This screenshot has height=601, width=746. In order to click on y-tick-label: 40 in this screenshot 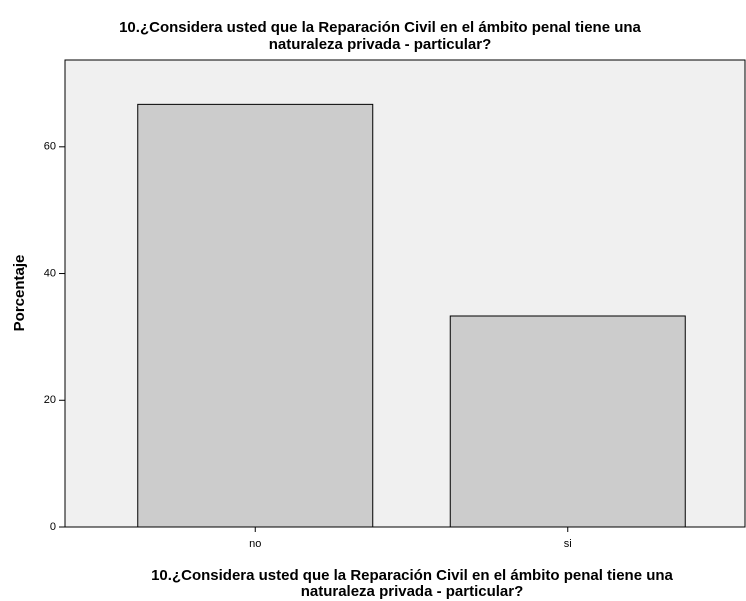, I will do `click(50, 273)`.